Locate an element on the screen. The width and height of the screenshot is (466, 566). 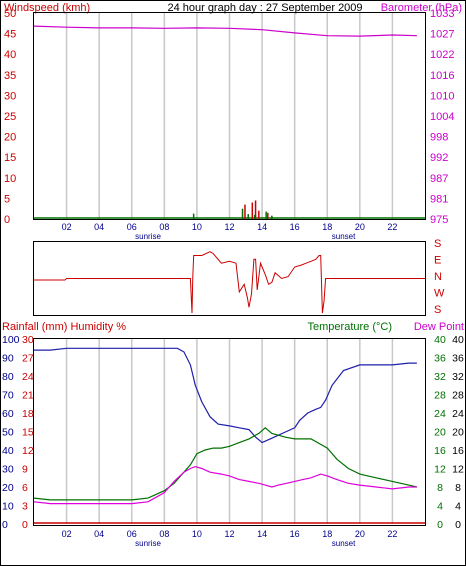
dewpoint-tick-label: 24 is located at coordinates (458, 414).